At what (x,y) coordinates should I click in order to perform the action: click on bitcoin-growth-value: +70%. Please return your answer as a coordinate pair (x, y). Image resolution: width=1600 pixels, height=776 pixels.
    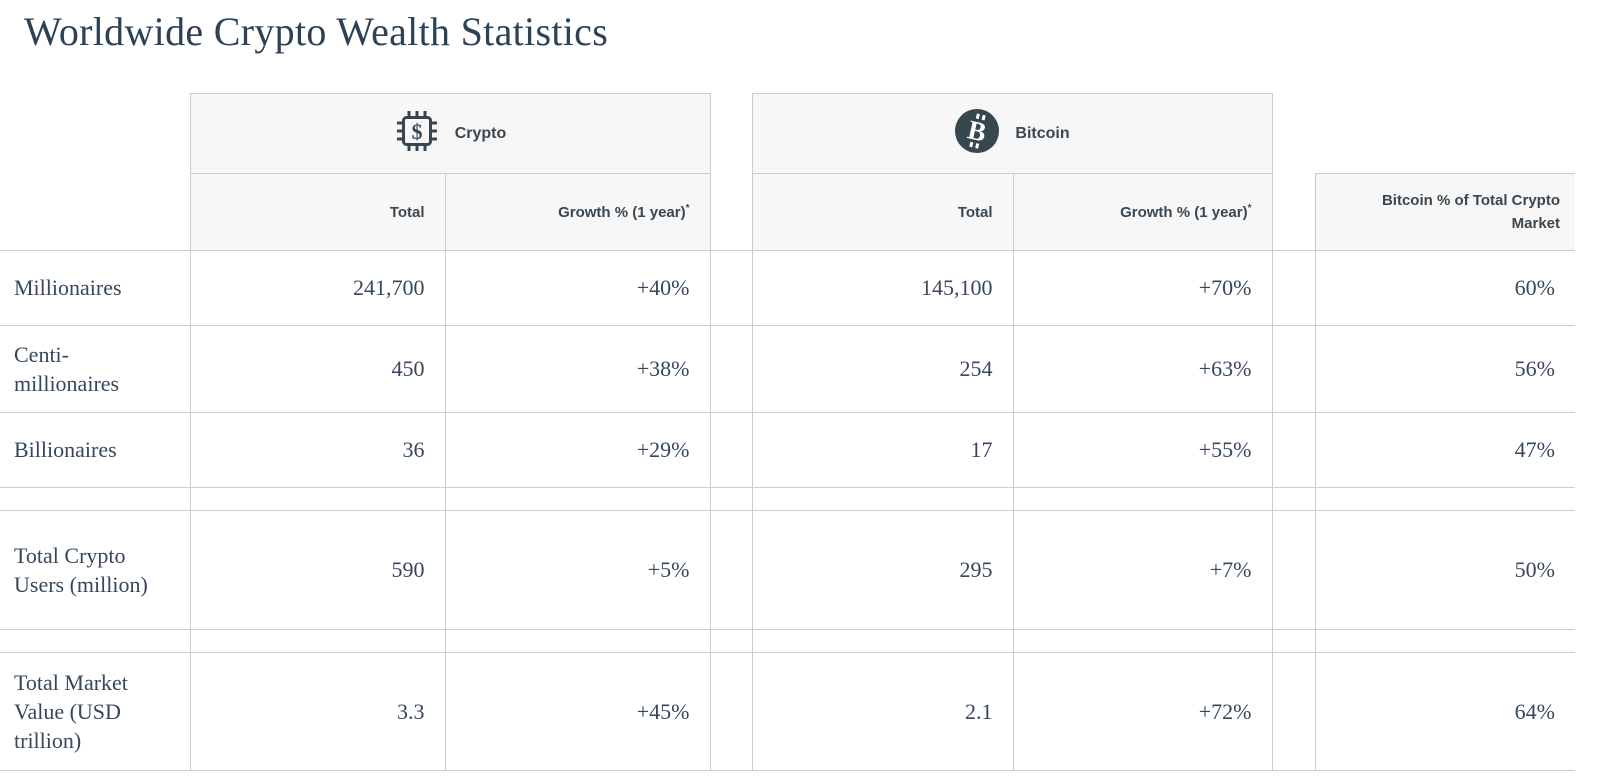
    Looking at the image, I should click on (1142, 288).